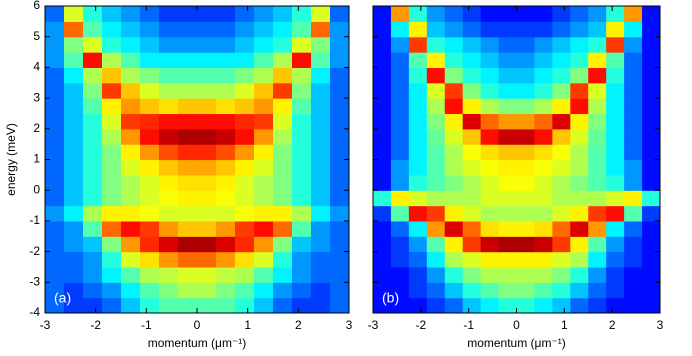 The width and height of the screenshot is (692, 356). I want to click on panel-label: (a), so click(62, 298).